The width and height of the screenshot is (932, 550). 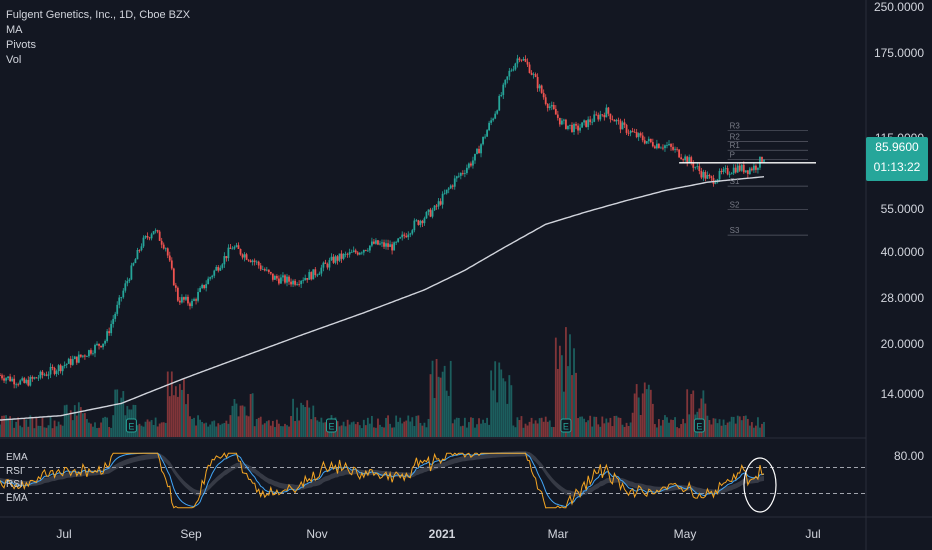 What do you see at coordinates (17, 457) in the screenshot?
I see `osc-ema-label: EMA` at bounding box center [17, 457].